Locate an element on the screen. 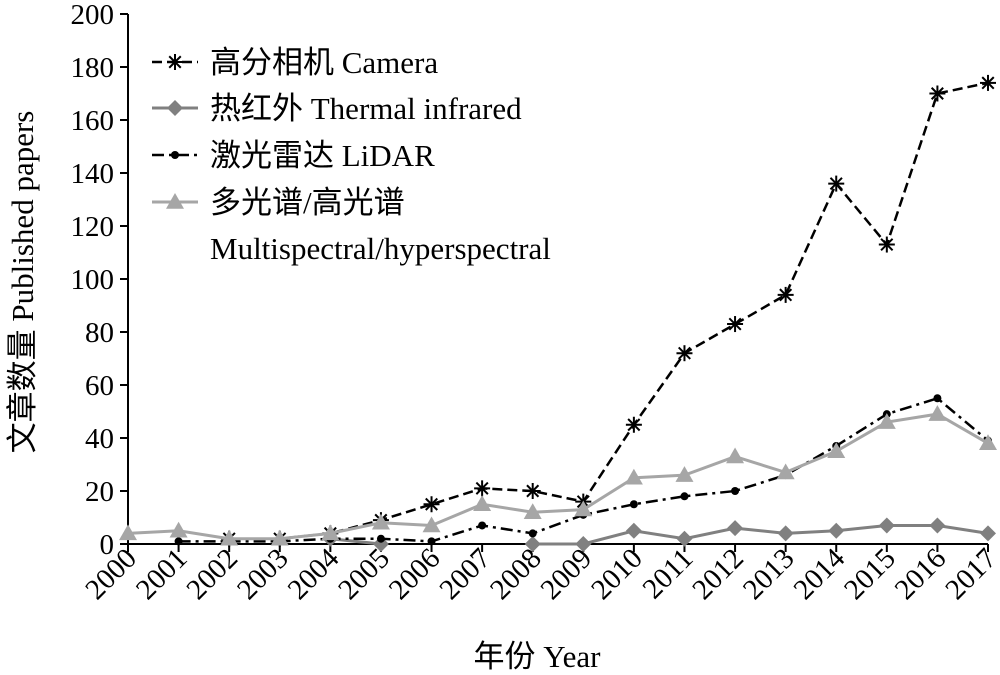  legend-label: 高分相机 Camera is located at coordinates (324, 62).